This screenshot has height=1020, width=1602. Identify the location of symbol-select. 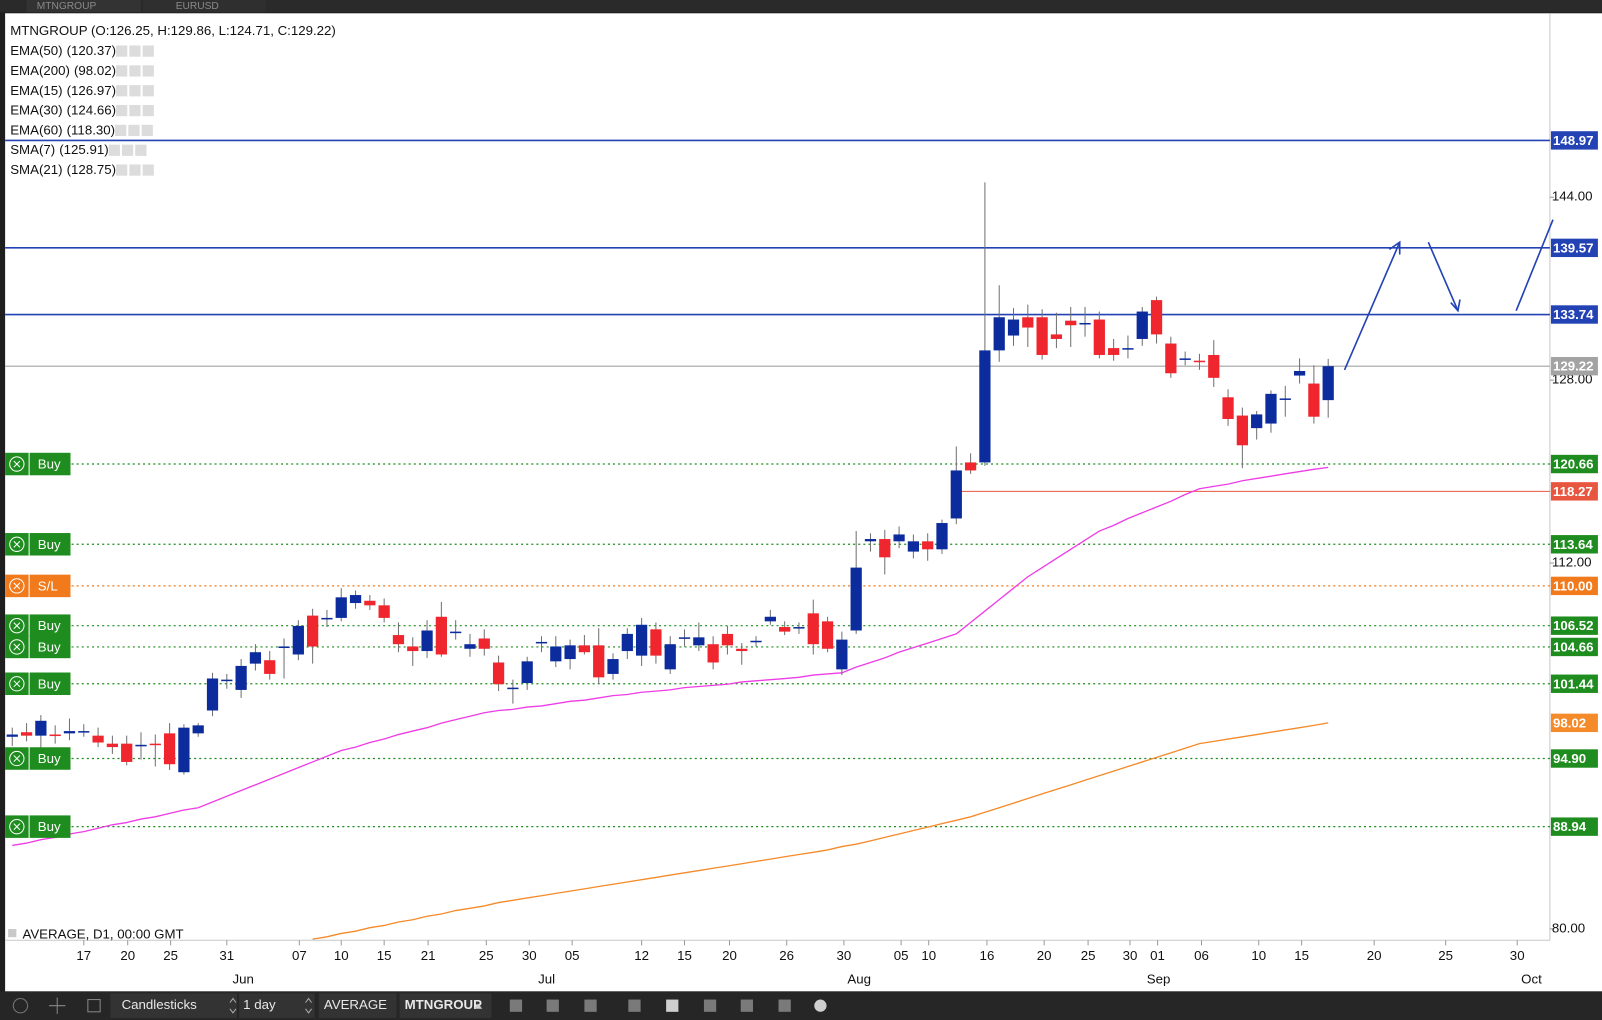
(445, 1005).